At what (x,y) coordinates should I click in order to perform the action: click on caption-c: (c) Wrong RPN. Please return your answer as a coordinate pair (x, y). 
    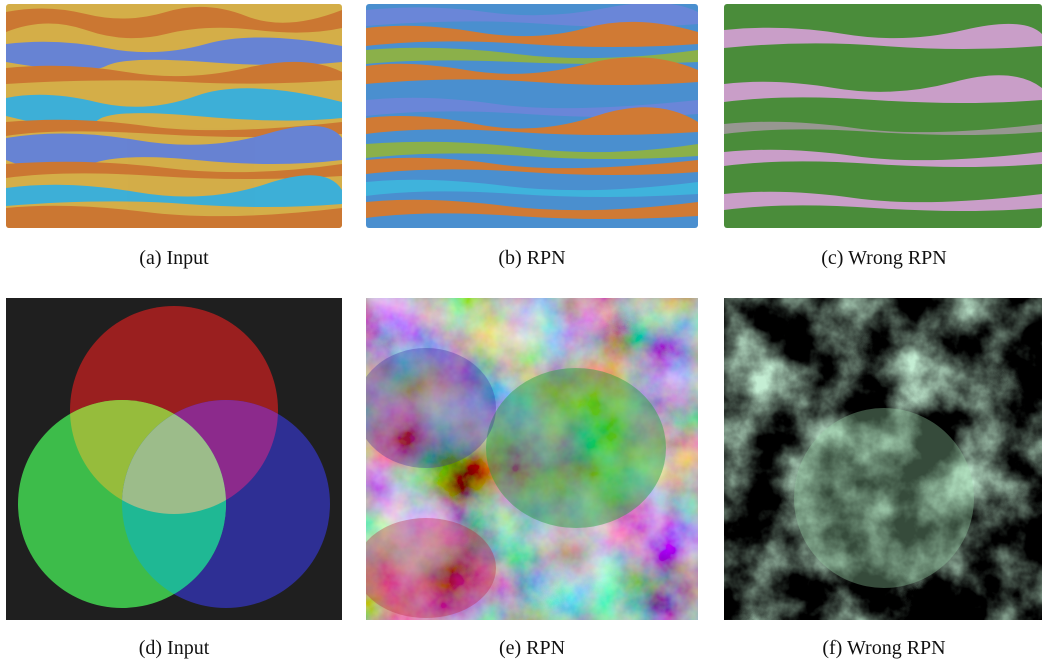
    Looking at the image, I should click on (884, 258).